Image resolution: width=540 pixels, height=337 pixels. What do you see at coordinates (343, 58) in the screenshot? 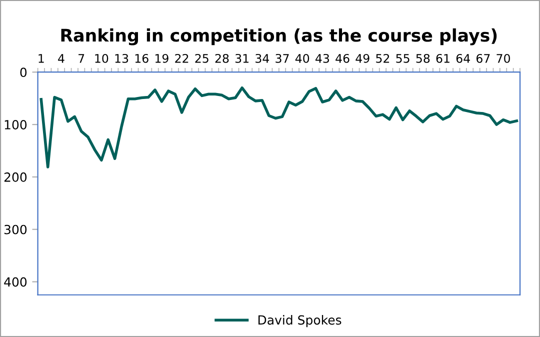
I see `x-tick-label: 46` at bounding box center [343, 58].